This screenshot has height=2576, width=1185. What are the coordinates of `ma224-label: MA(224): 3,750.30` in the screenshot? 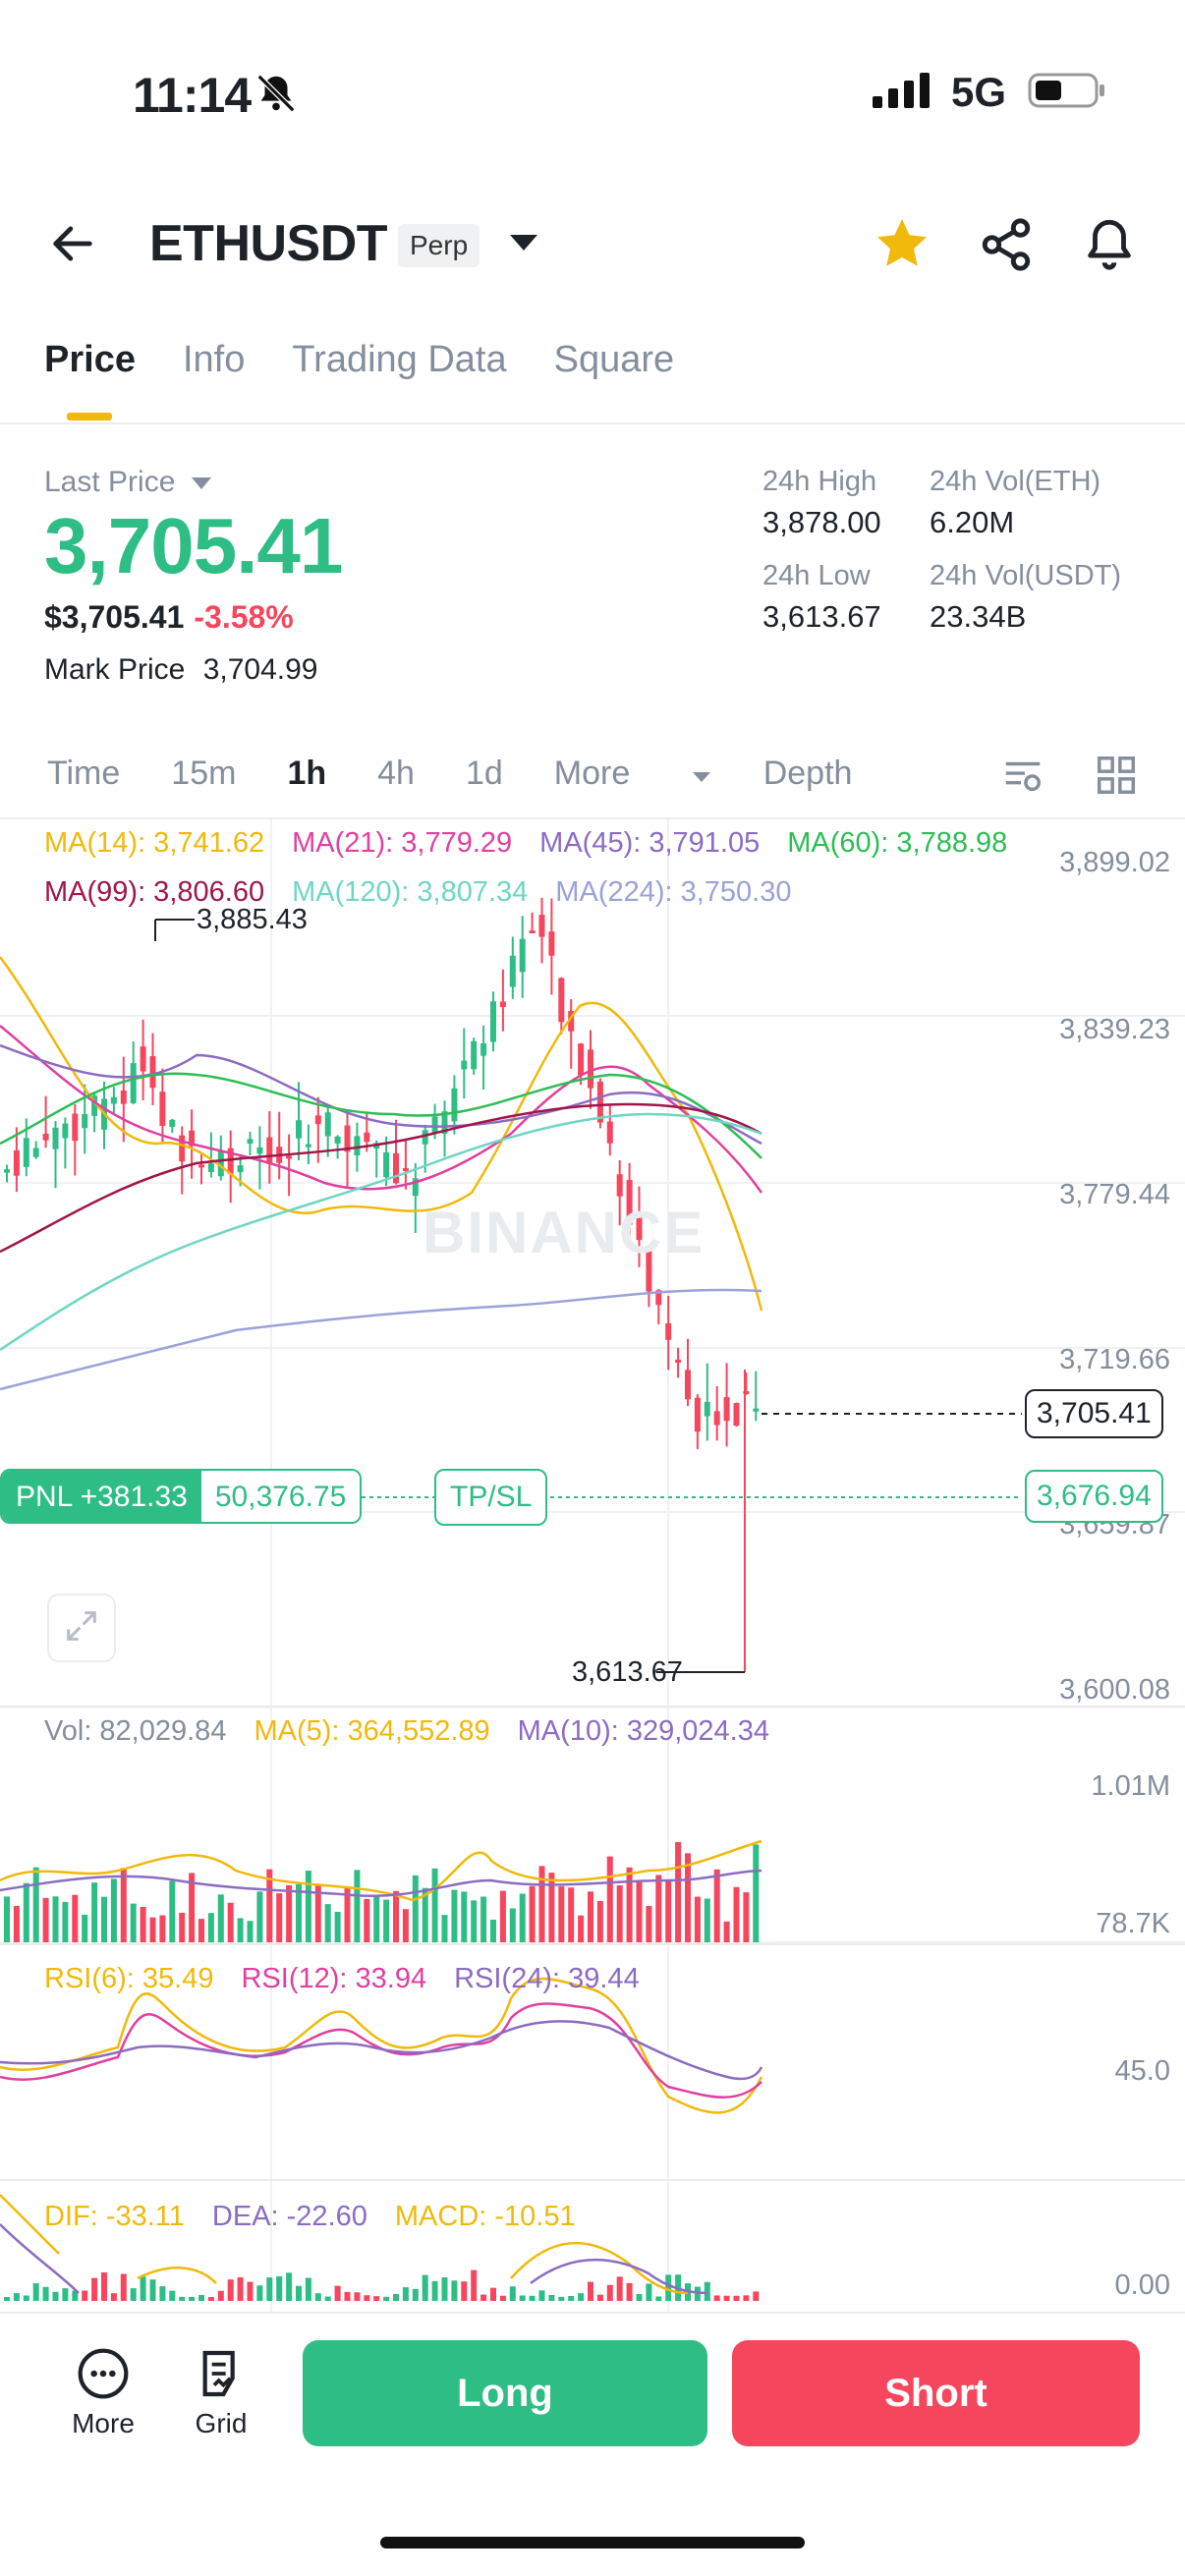 It's located at (674, 892).